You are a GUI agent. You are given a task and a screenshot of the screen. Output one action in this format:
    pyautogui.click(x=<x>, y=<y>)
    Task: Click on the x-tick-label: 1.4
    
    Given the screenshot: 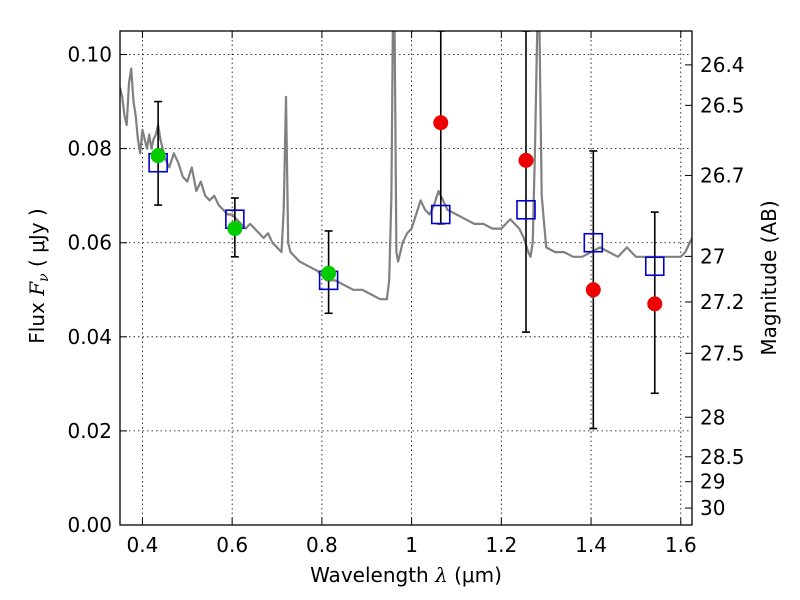 What is the action you would take?
    pyautogui.click(x=591, y=545)
    